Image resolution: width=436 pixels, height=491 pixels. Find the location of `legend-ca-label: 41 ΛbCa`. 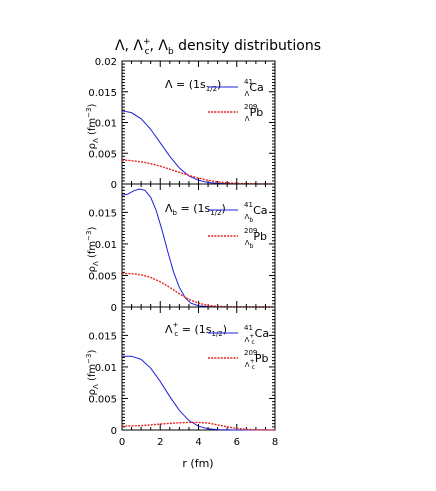

legend-ca-label: 41 ΛbCa is located at coordinates (256, 212).